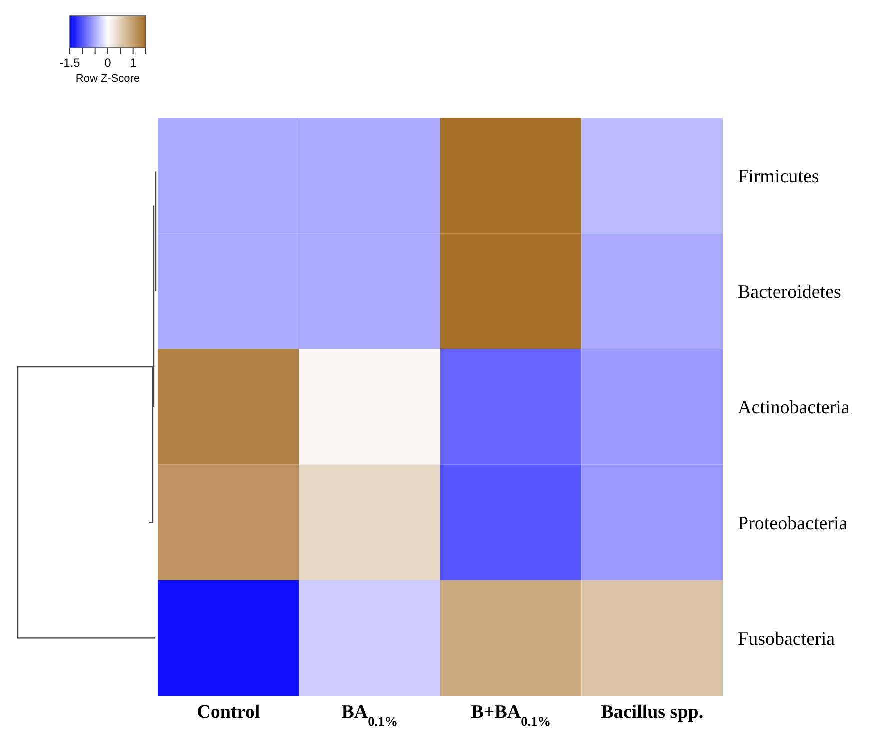 The width and height of the screenshot is (878, 738). I want to click on x-tick-label: Control, so click(228, 712).